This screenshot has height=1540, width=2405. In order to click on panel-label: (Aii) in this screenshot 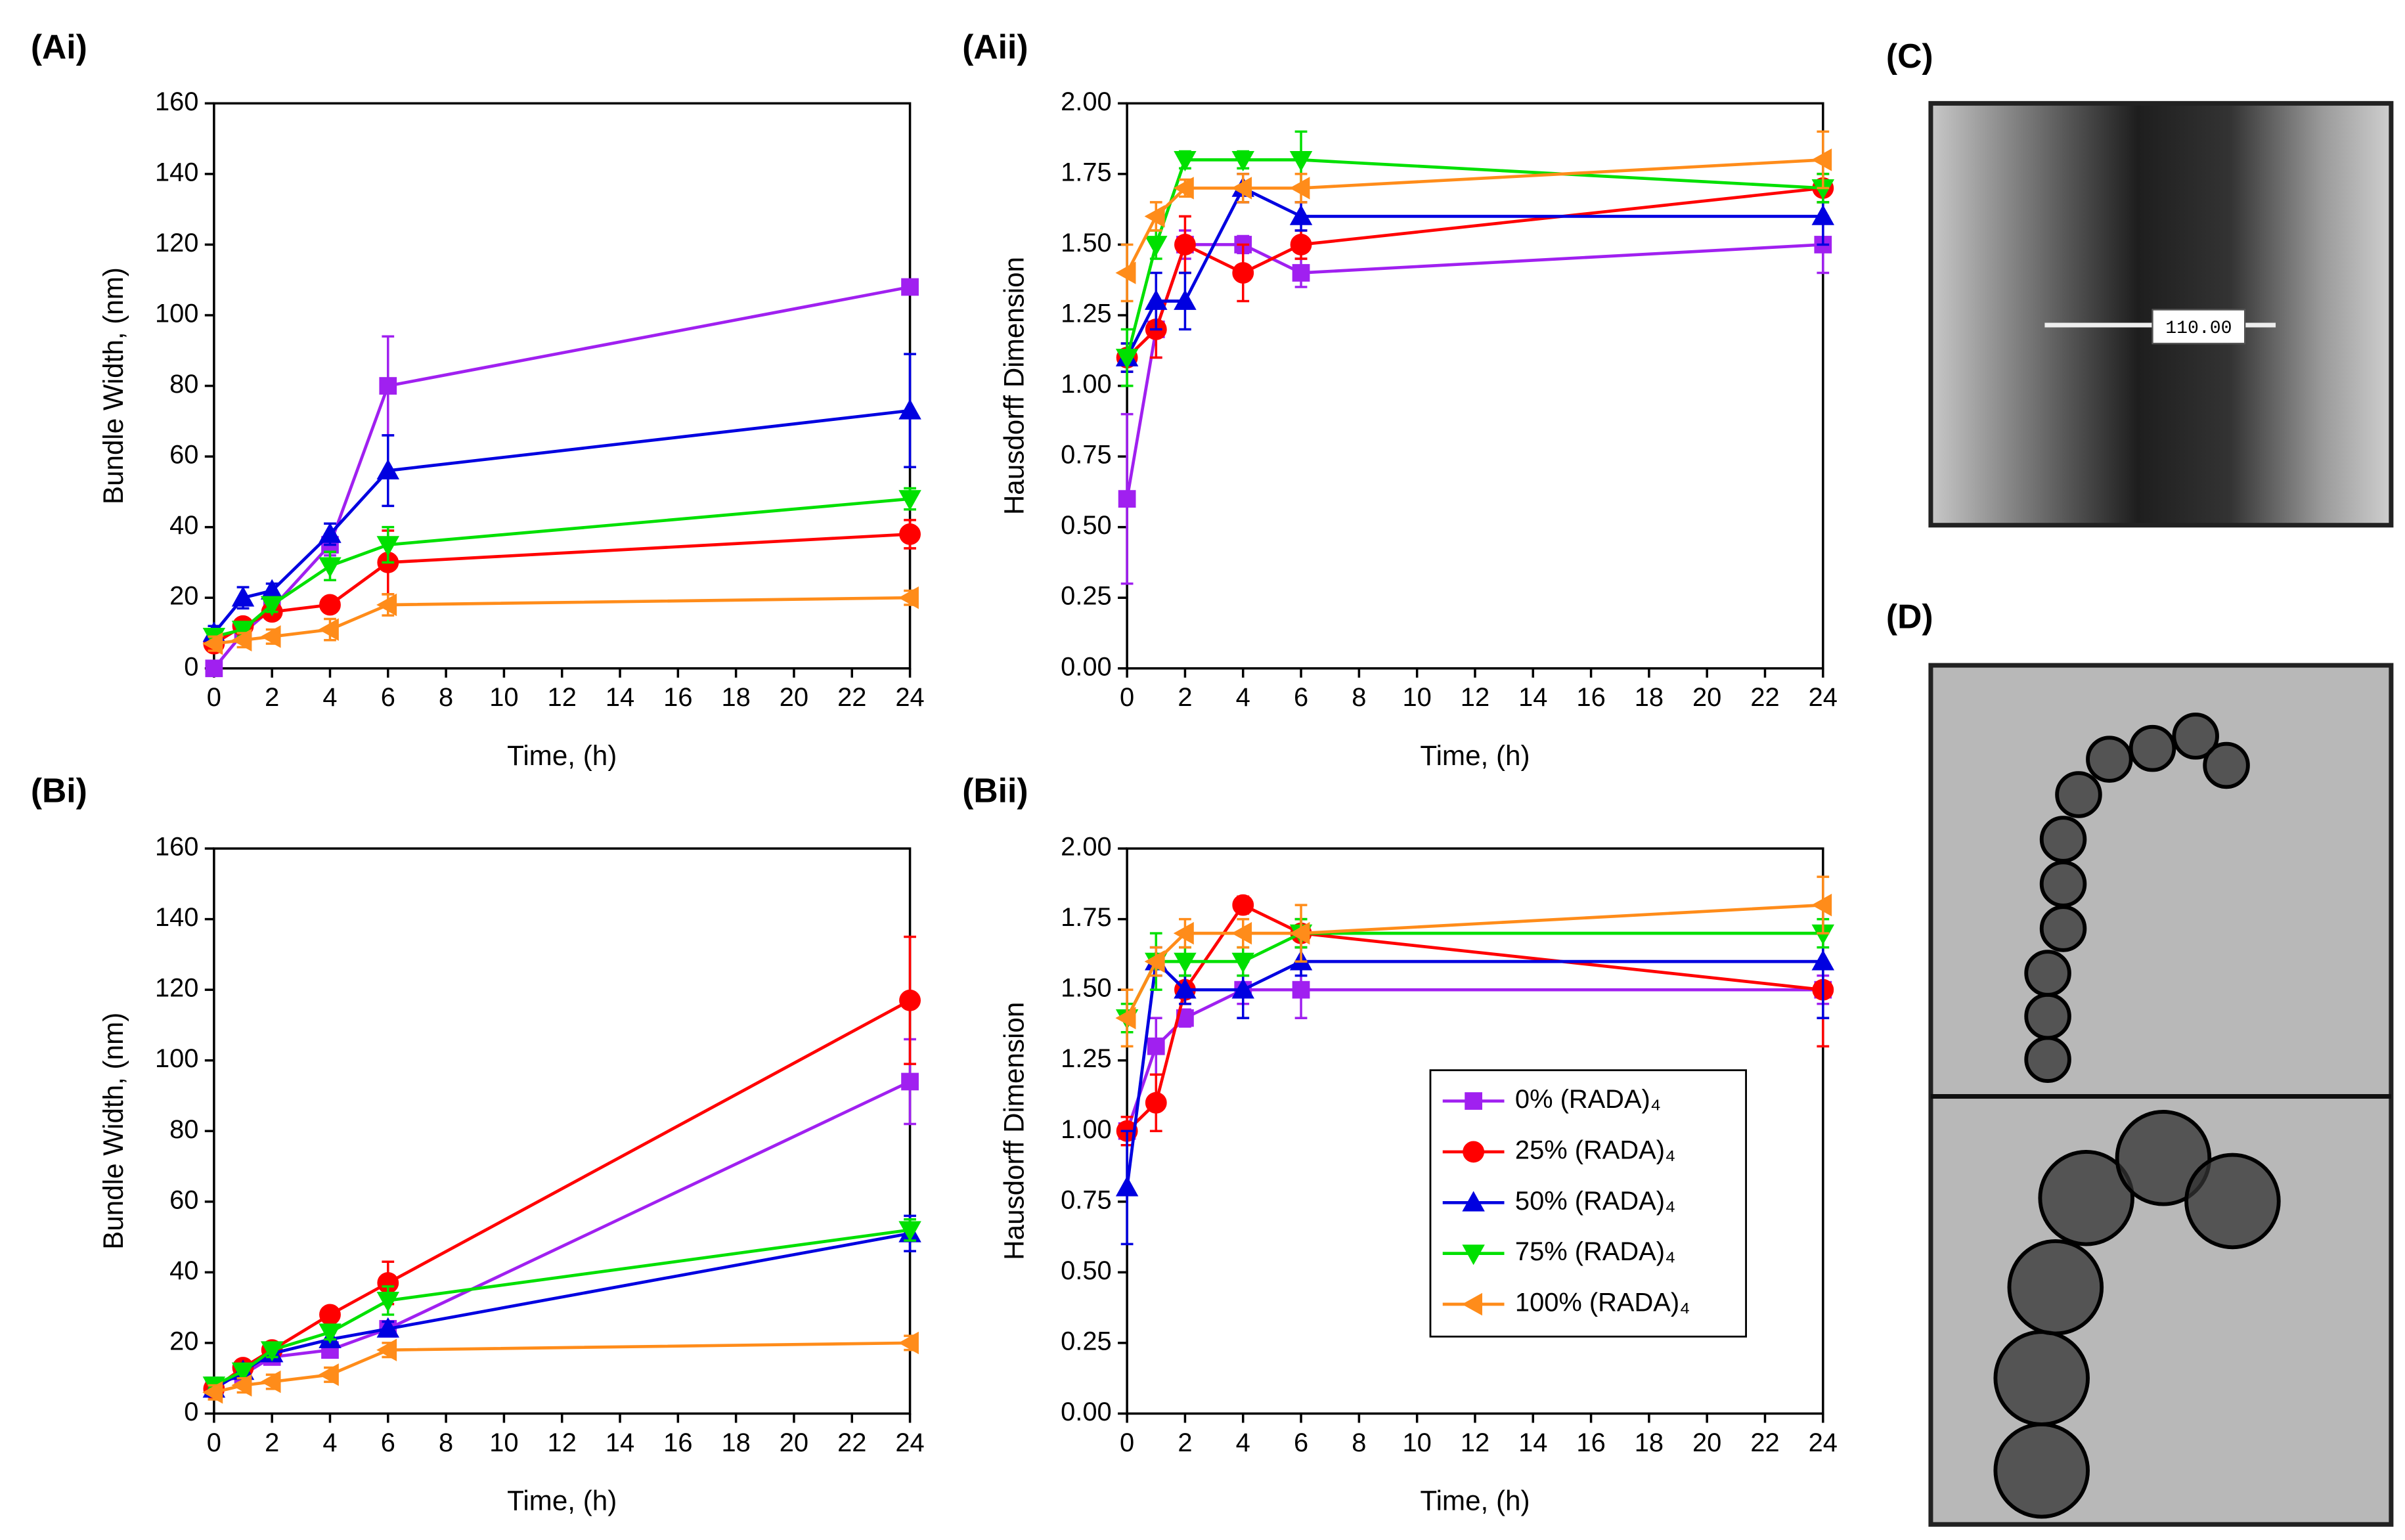, I will do `click(995, 47)`.